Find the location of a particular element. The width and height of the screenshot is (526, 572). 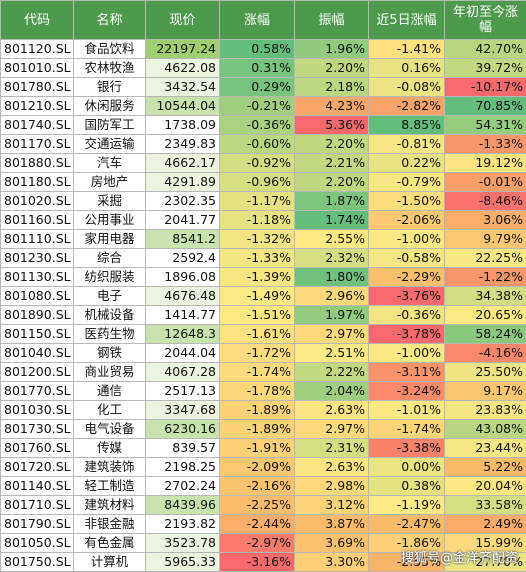

row-5day-change: -2.55% is located at coordinates (406, 562).